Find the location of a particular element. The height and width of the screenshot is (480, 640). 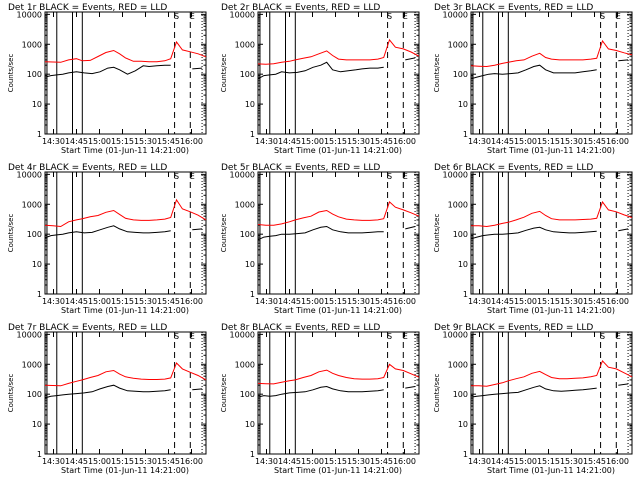

panel-title: Det 6r BLACK = Events, RED = LLD is located at coordinates (513, 168).